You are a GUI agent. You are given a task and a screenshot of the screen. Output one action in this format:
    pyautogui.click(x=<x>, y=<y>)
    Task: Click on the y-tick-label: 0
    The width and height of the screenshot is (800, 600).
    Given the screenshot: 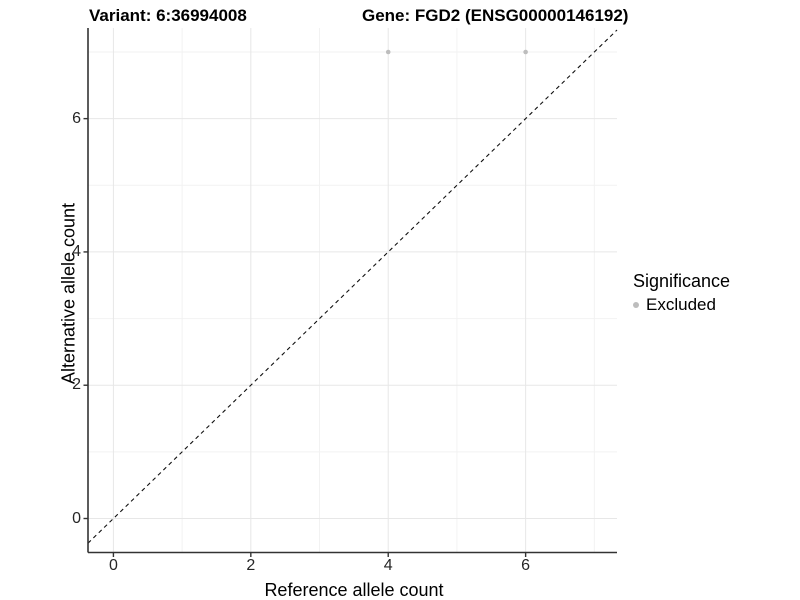 What is the action you would take?
    pyautogui.click(x=76, y=518)
    